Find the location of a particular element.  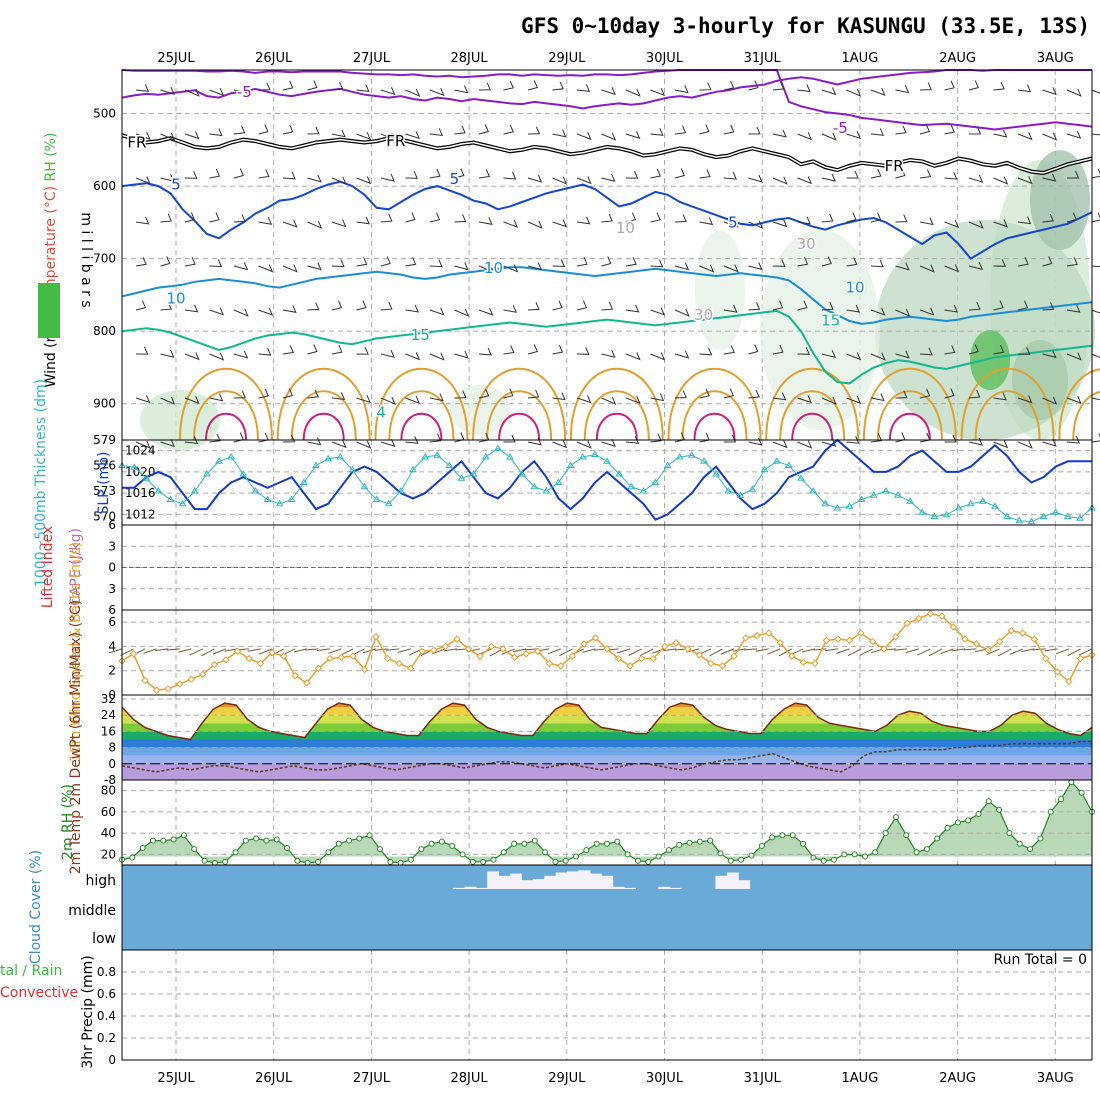

rh-area is located at coordinates (607, 822).